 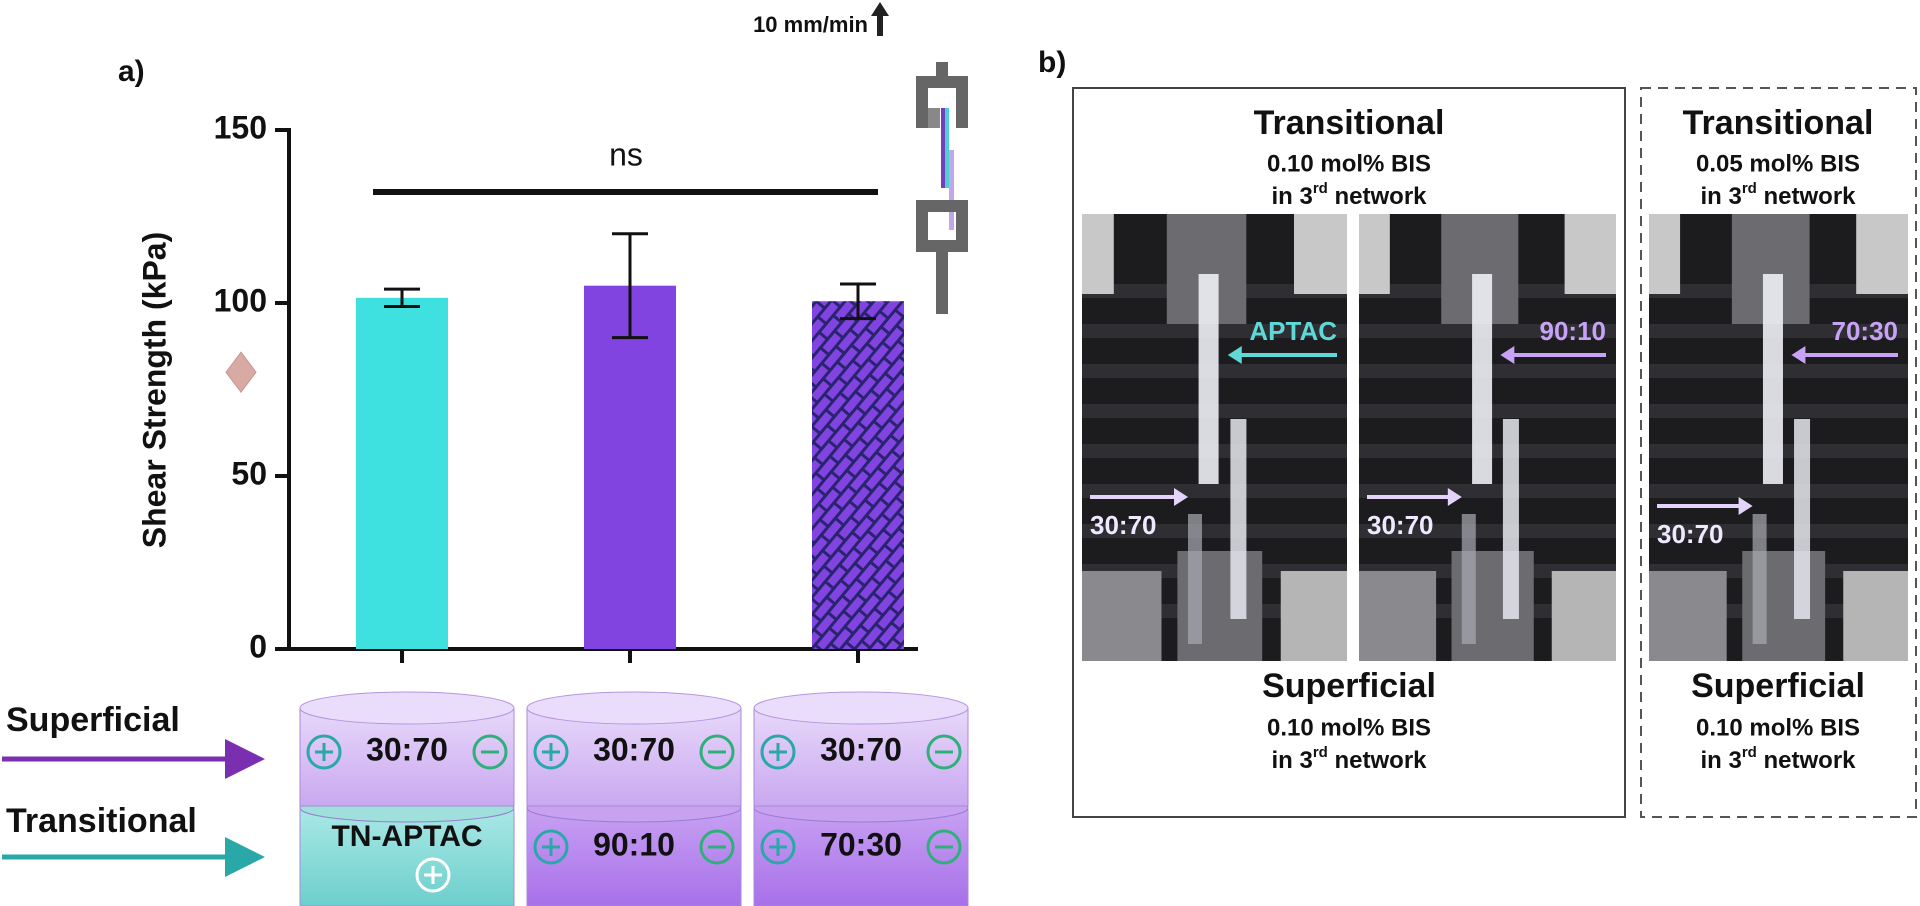 What do you see at coordinates (240, 127) in the screenshot?
I see `y-tick-label: 150` at bounding box center [240, 127].